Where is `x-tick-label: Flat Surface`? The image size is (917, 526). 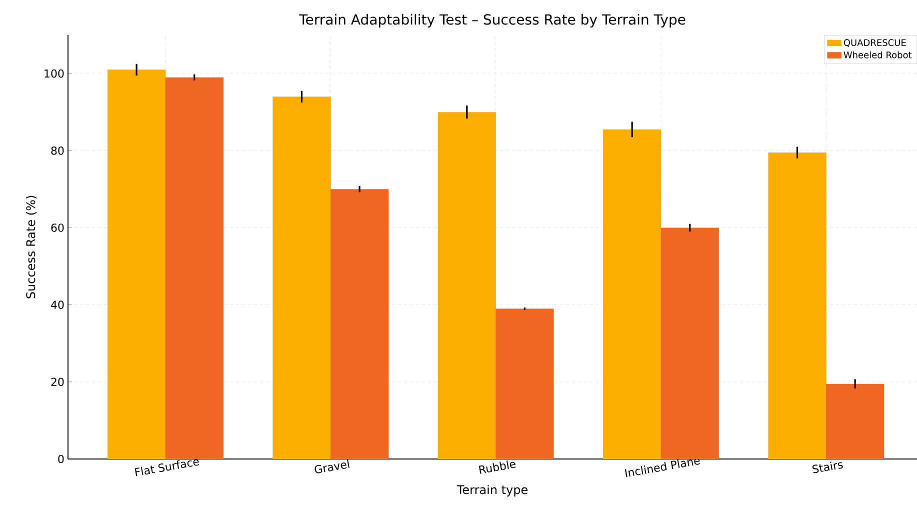 x-tick-label: Flat Surface is located at coordinates (167, 467).